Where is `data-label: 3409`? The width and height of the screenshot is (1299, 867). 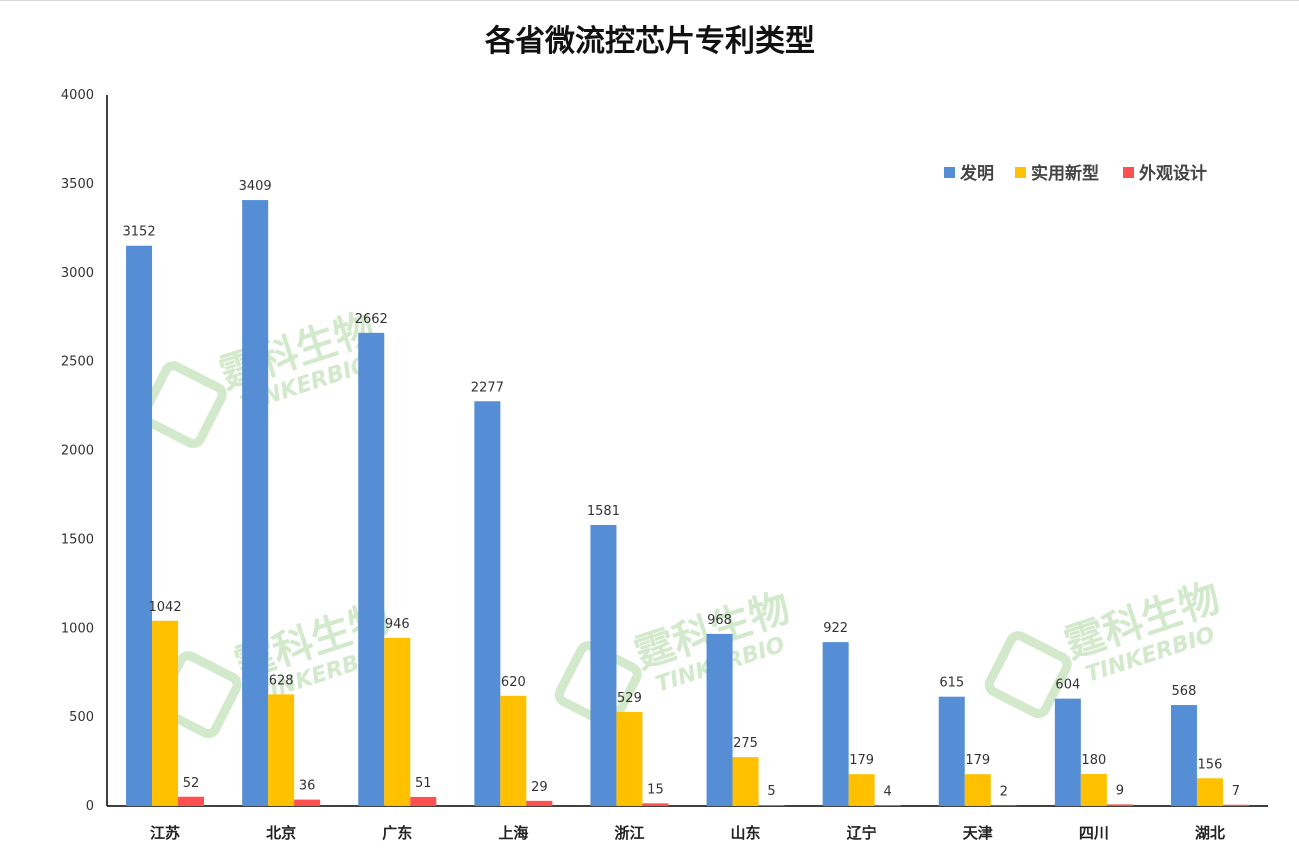
data-label: 3409 is located at coordinates (255, 186).